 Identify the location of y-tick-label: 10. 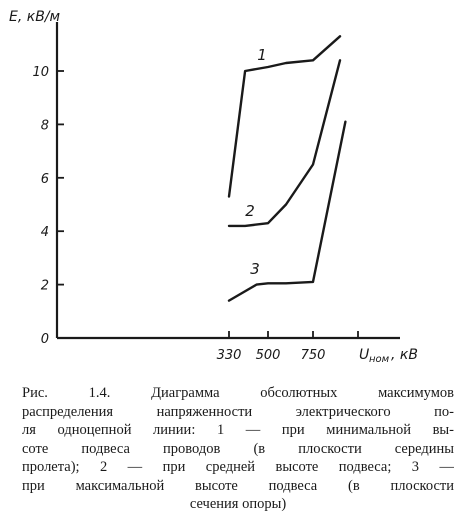
(40, 72).